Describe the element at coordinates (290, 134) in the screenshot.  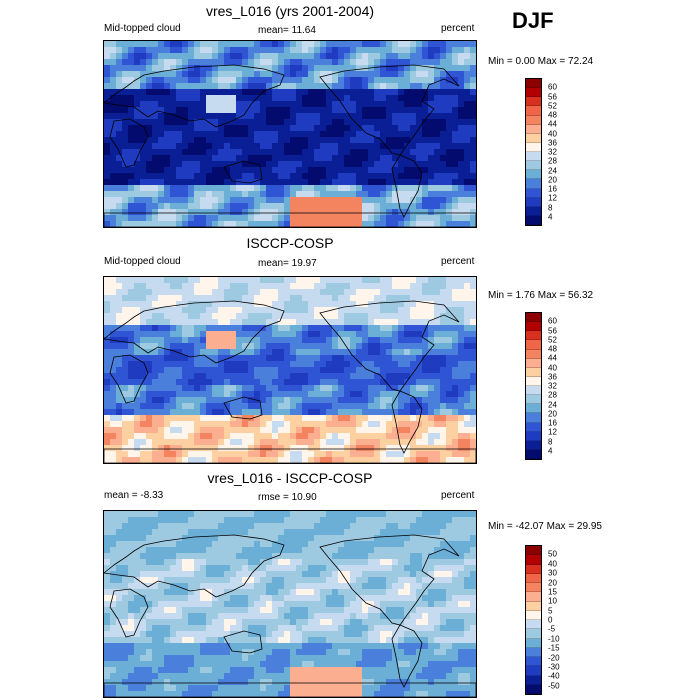
I see `panel-1-map` at that location.